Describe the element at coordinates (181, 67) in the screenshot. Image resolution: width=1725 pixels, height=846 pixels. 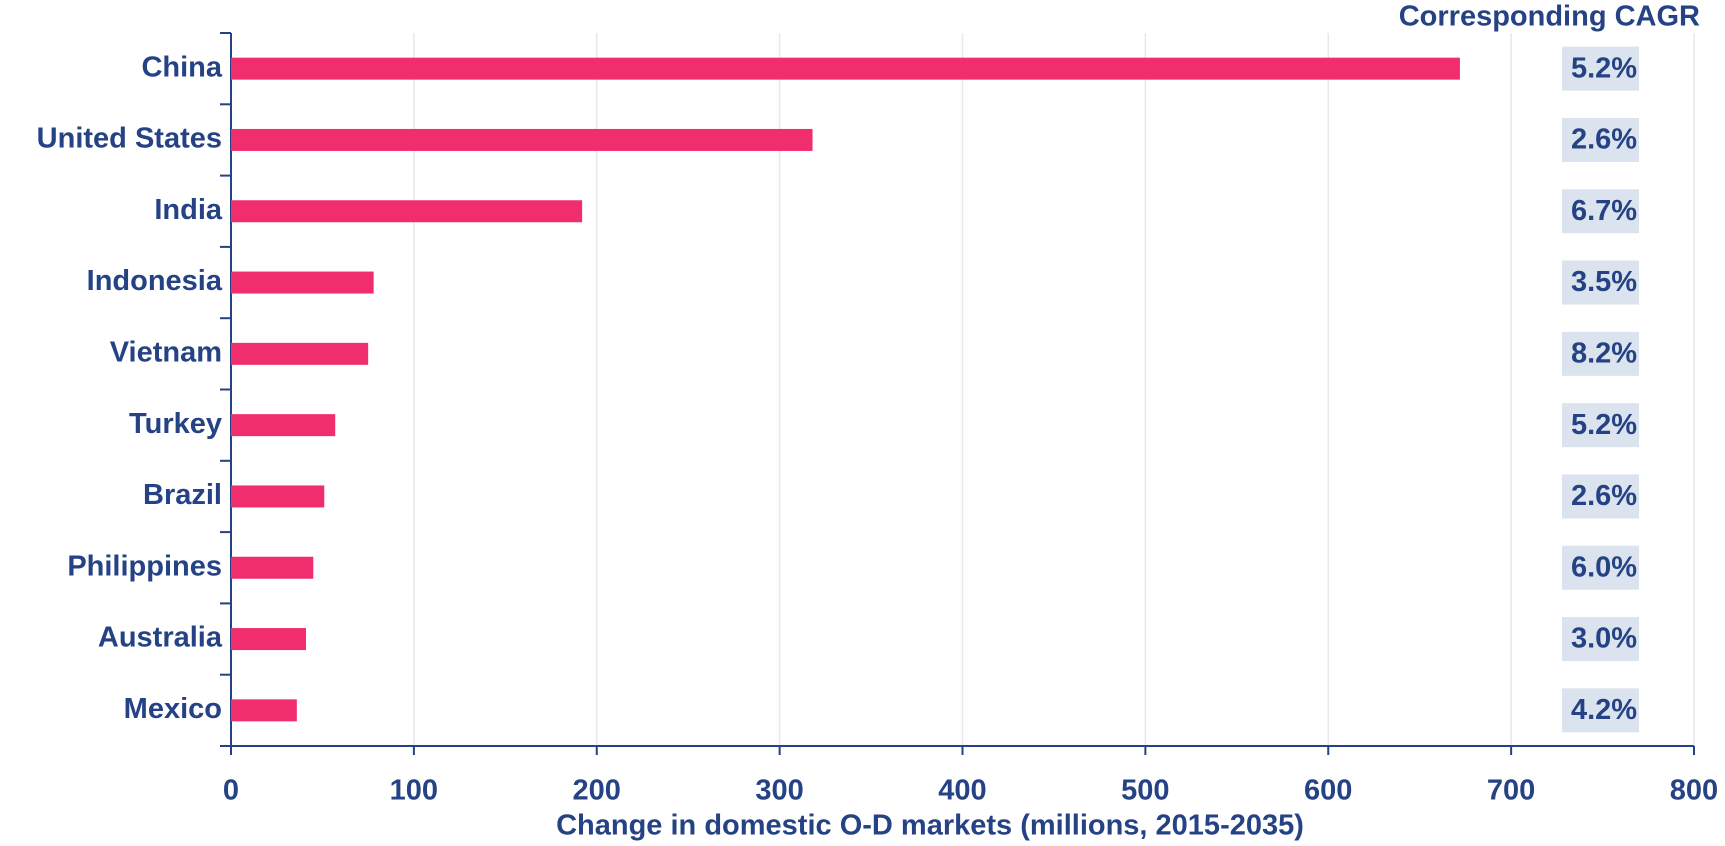
I see `y-tick-label: China` at that location.